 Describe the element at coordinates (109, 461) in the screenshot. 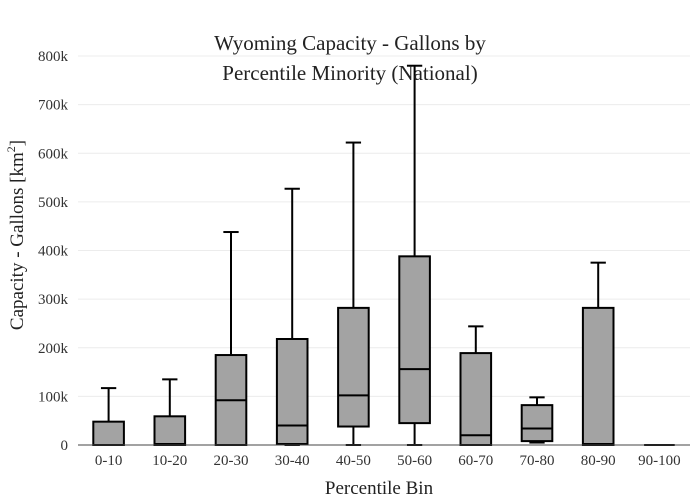

I see `x-tick-label: 0-10` at that location.